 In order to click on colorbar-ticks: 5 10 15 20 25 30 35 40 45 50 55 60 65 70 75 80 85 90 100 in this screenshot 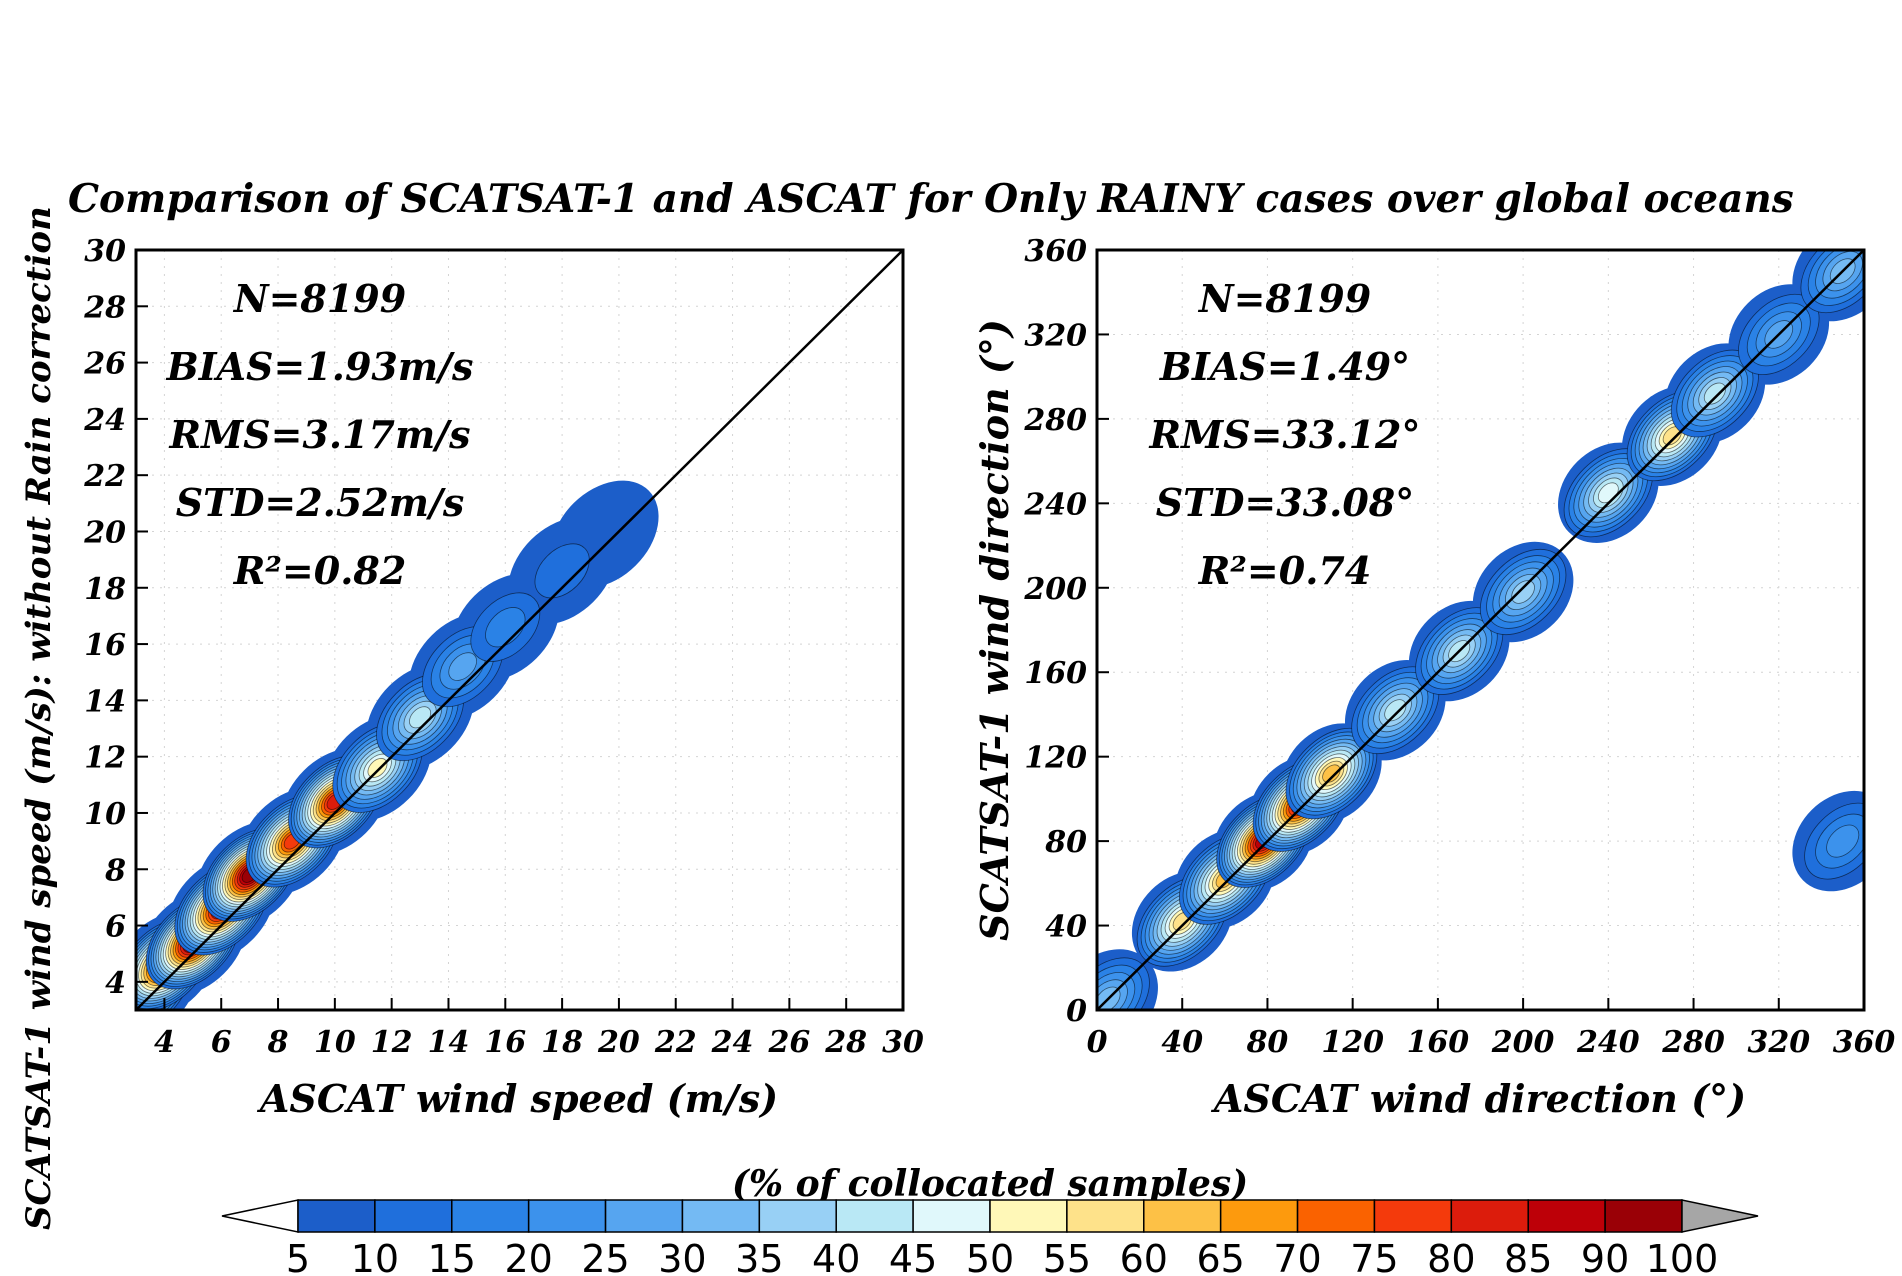, I will do `click(1002, 1256)`.